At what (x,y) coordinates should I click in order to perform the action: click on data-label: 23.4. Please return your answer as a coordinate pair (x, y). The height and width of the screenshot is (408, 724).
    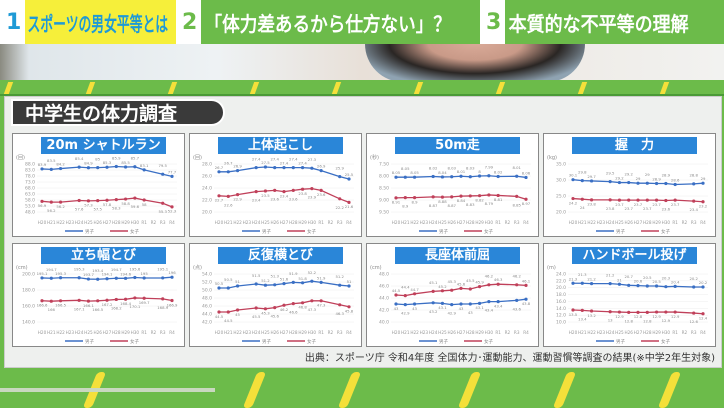
    Looking at the image, I should click on (256, 200).